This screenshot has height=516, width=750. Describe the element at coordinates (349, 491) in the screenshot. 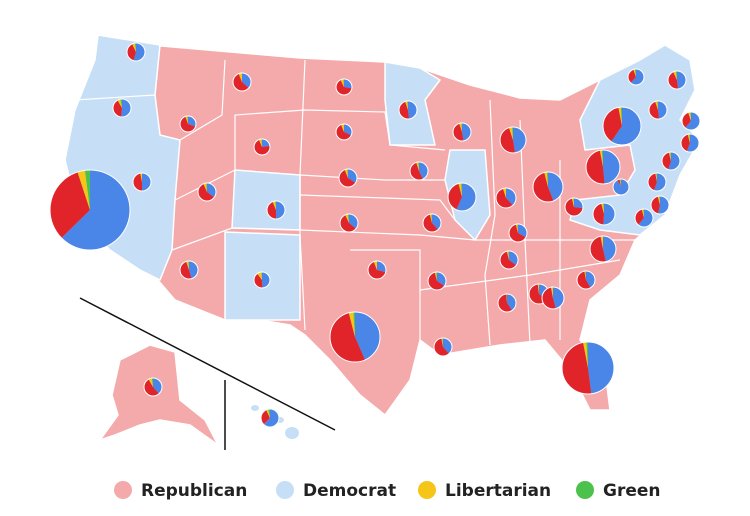

I see `legend-label: Democrat` at that location.